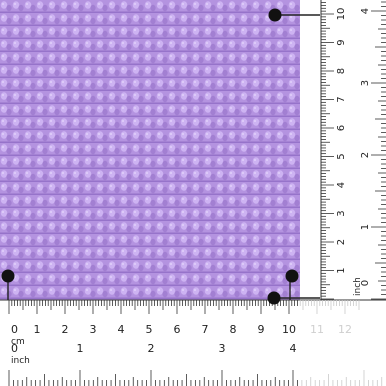 The height and width of the screenshot is (386, 386). Describe the element at coordinates (149, 329) in the screenshot. I see `bottom-cm-number: 5` at that location.